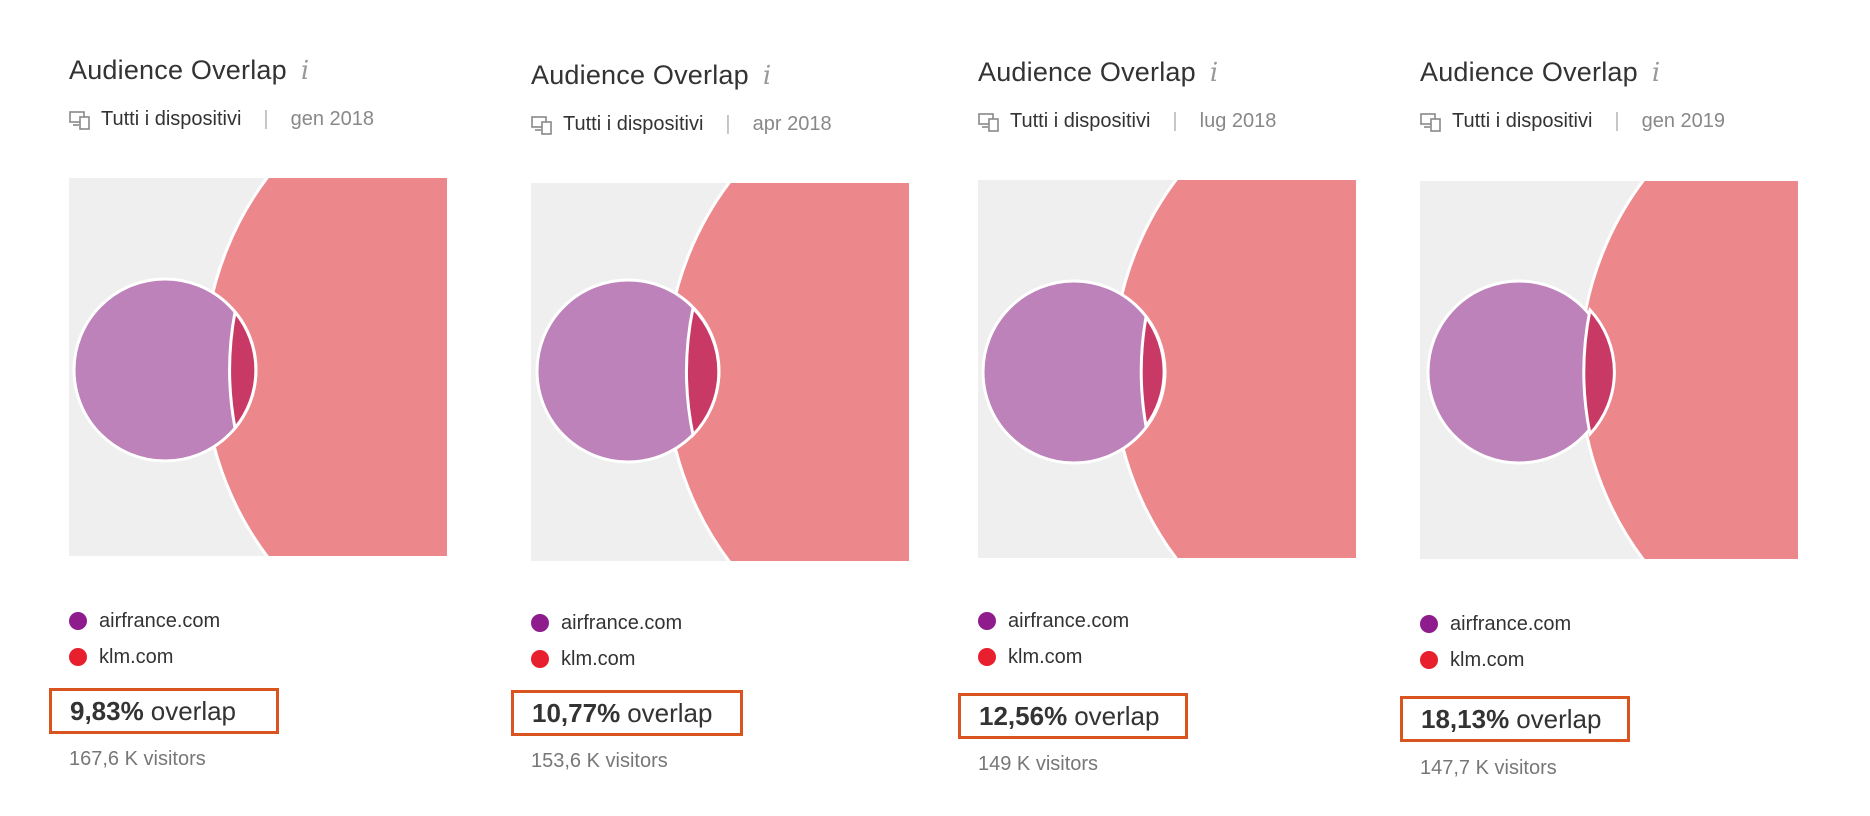 The image size is (1870, 816). I want to click on filter-meta: Tutti i dispositivi | gen 2019, so click(1572, 121).